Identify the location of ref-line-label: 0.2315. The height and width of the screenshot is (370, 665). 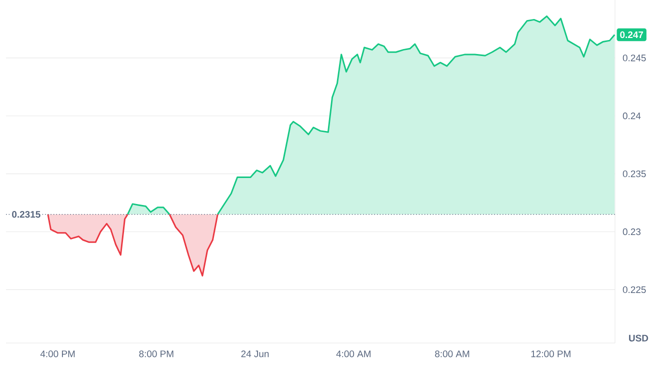
(26, 214).